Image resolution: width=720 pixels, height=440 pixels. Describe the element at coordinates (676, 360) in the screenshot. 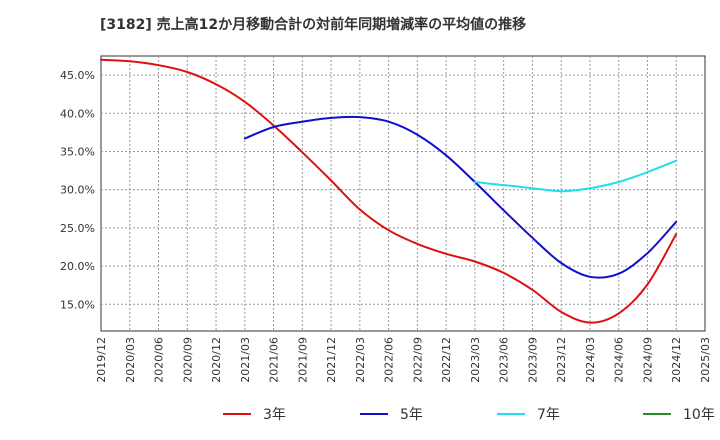

I see `x-tick-label: 2024/12` at that location.